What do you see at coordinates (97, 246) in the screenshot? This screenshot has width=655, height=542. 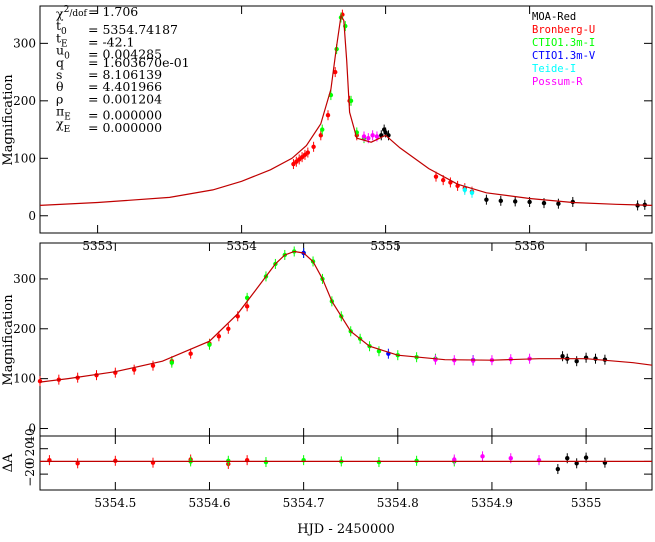 I see `x-tick-label: 5353` at bounding box center [97, 246].